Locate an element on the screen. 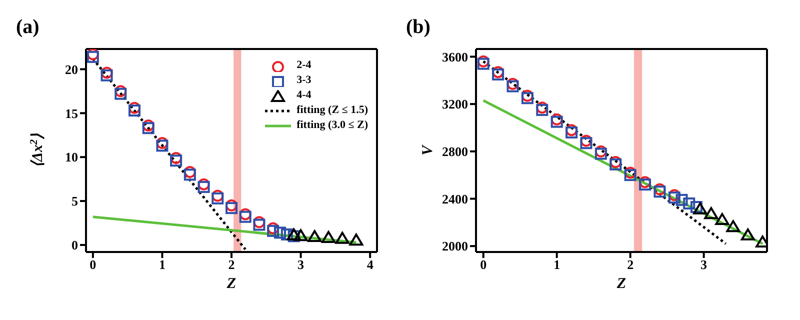 The image size is (800, 320). legend-label: 2-4 is located at coordinates (304, 65).